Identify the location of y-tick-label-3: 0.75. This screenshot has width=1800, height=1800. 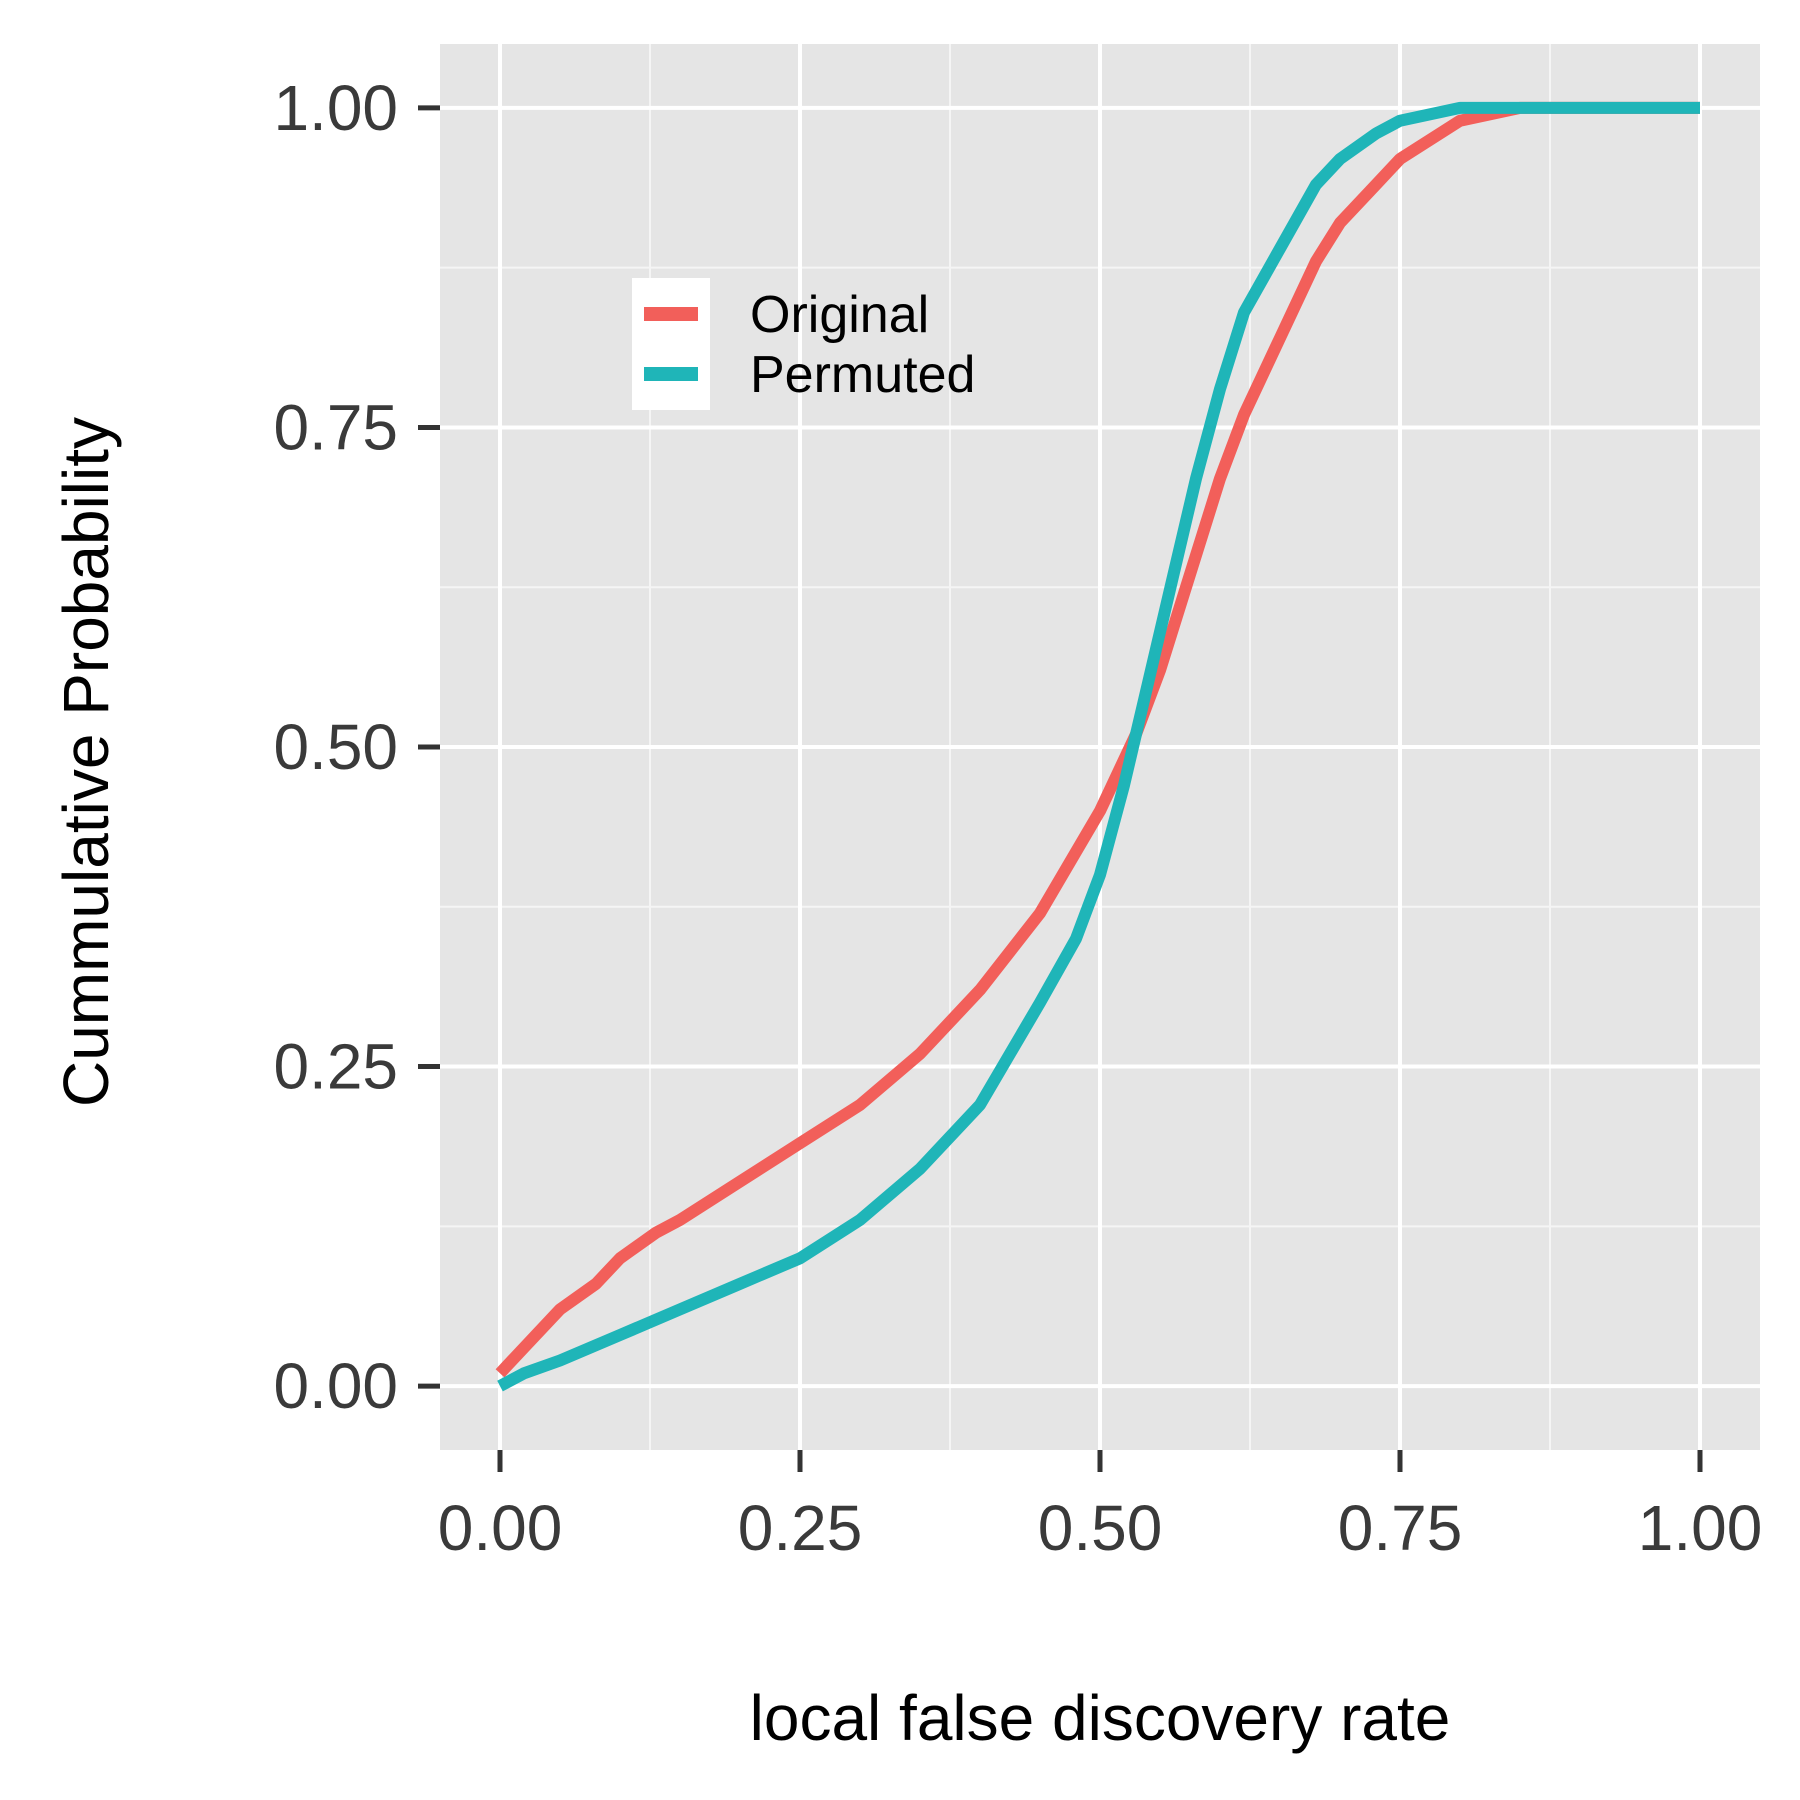
(335, 427).